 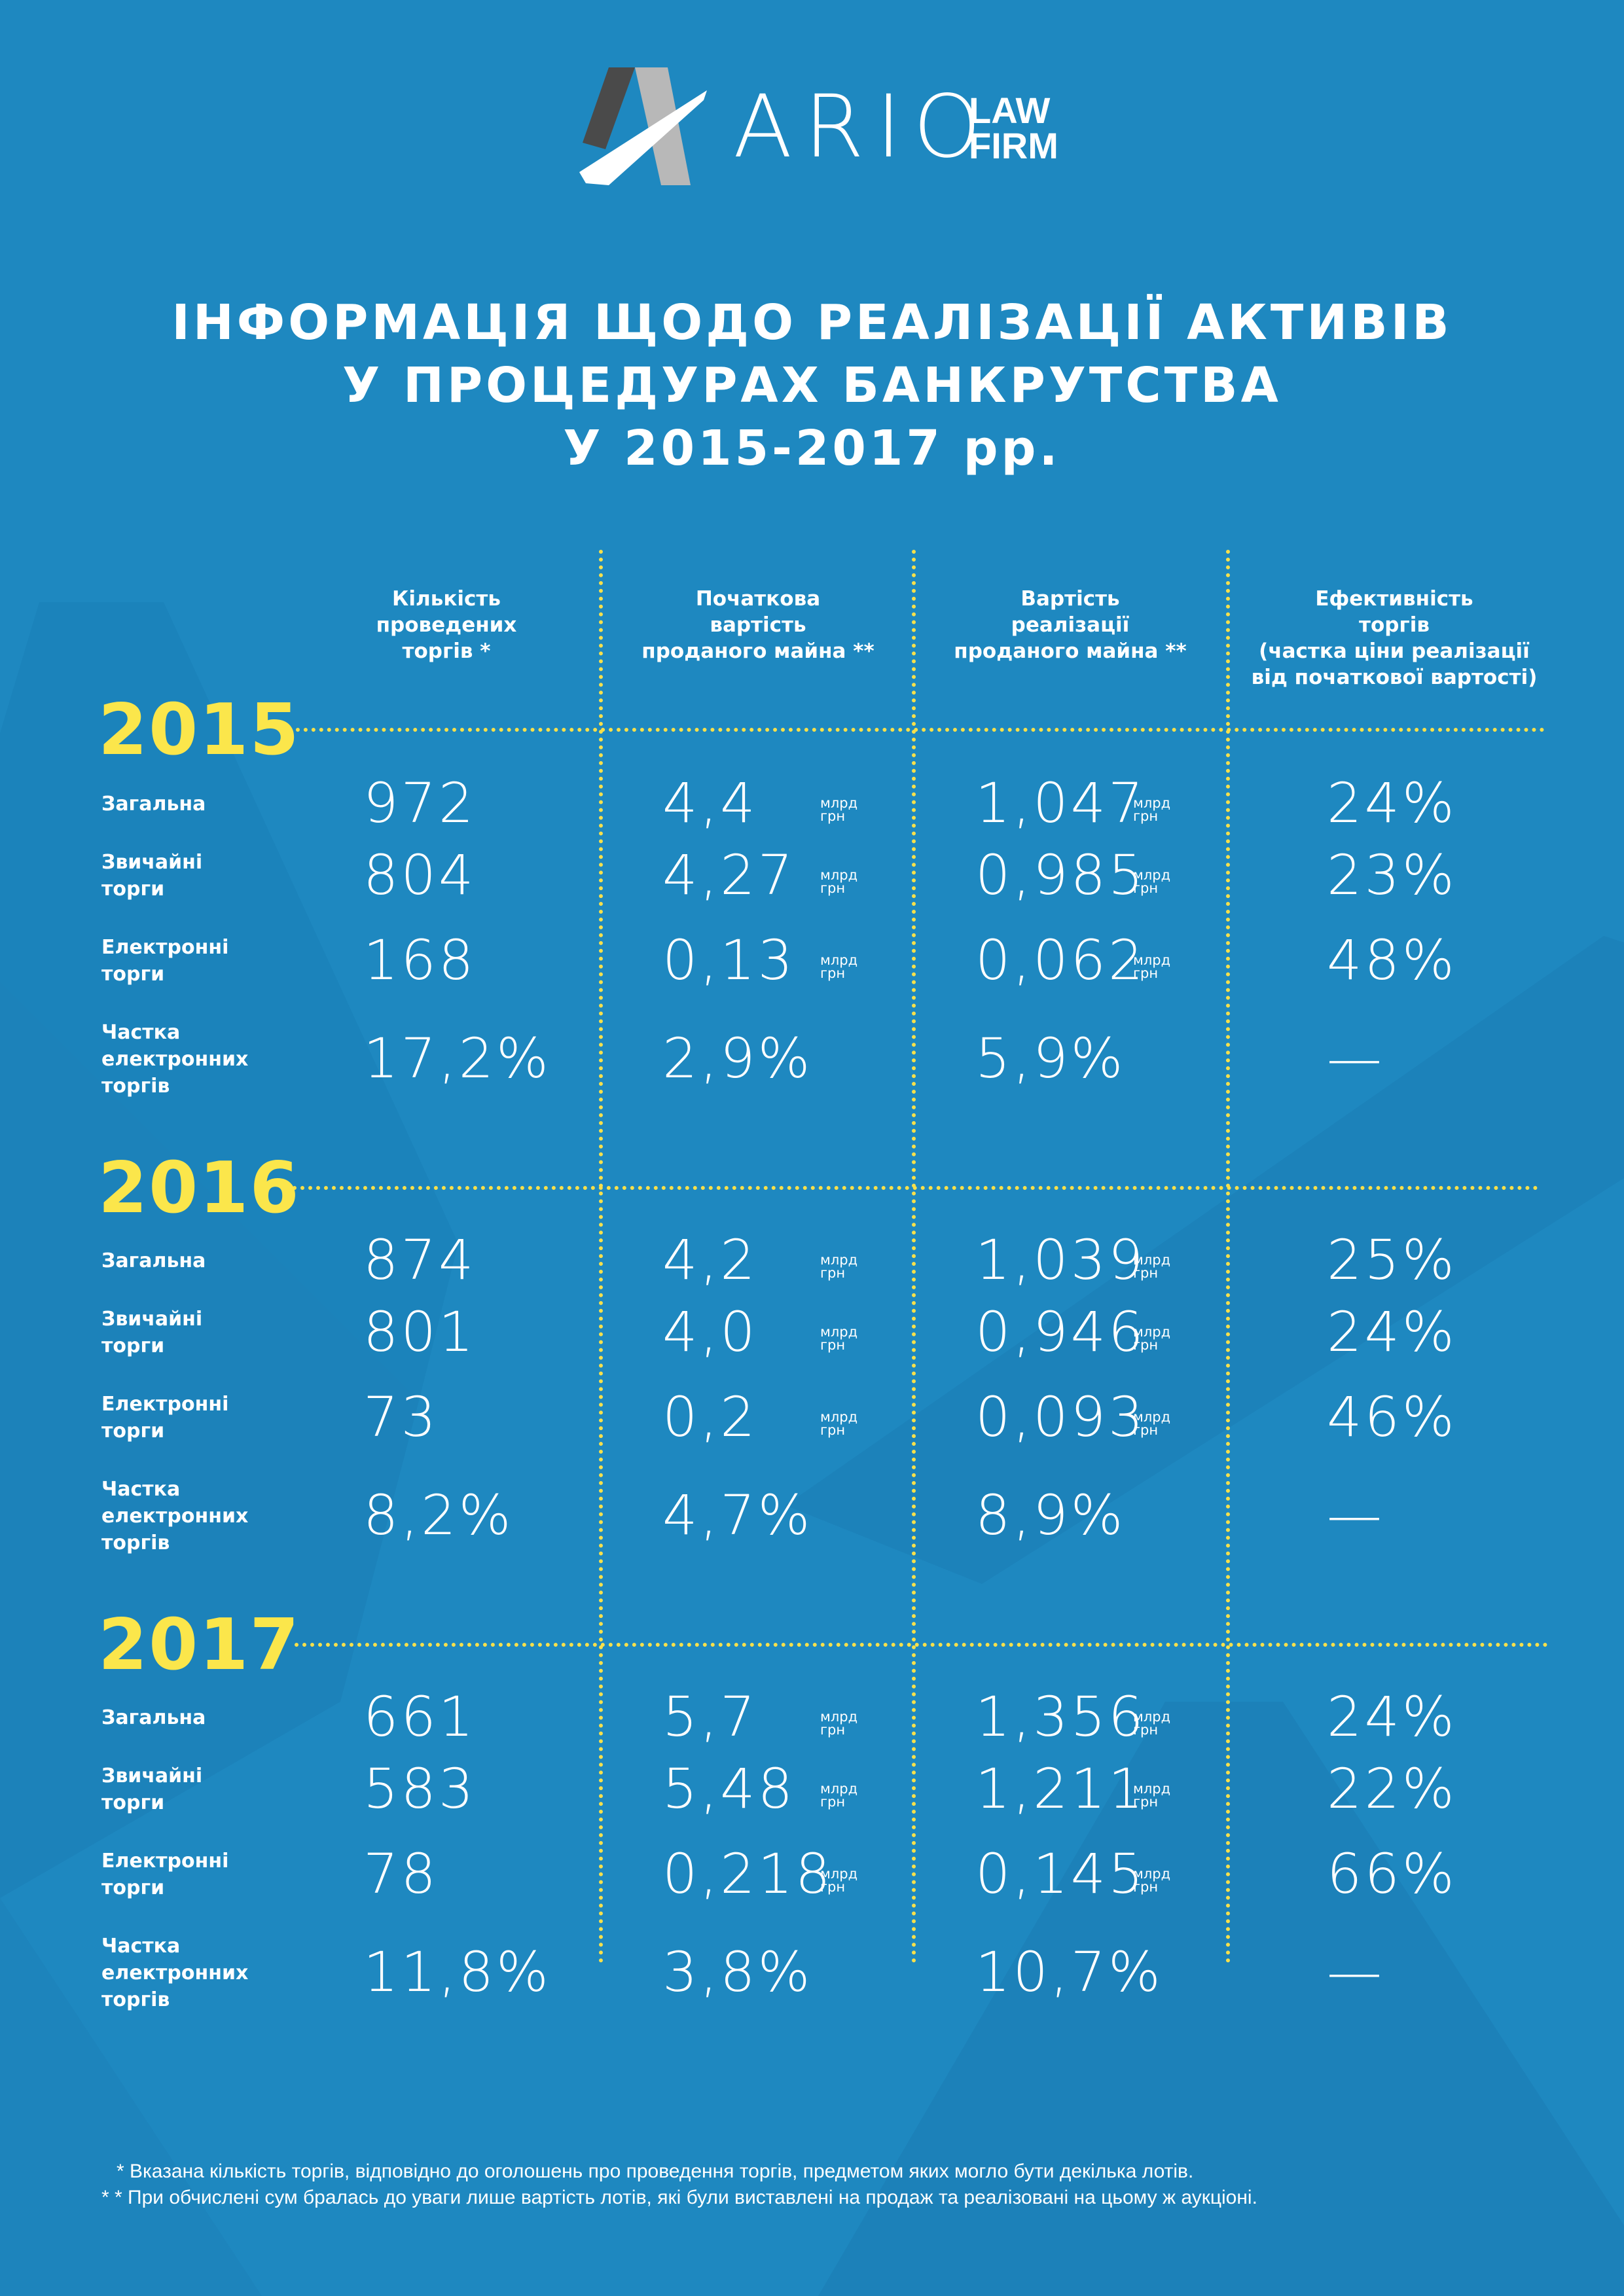 What do you see at coordinates (1392, 960) in the screenshot?
I see `value-2015-electronic-efficiency: 48%` at bounding box center [1392, 960].